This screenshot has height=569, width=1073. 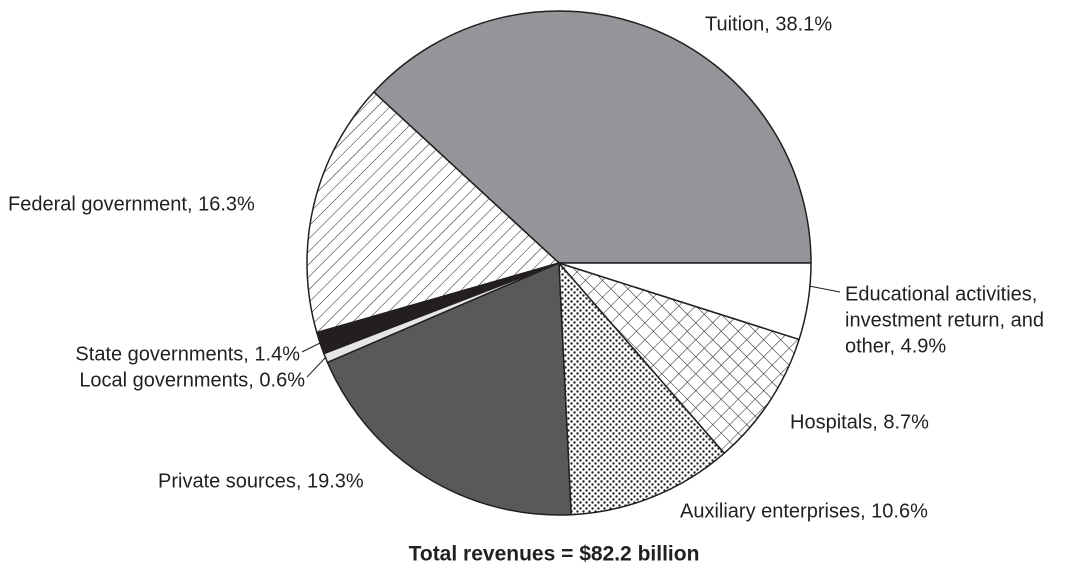 What do you see at coordinates (131, 204) in the screenshot?
I see `slice-label: Federal government, 16.3%` at bounding box center [131, 204].